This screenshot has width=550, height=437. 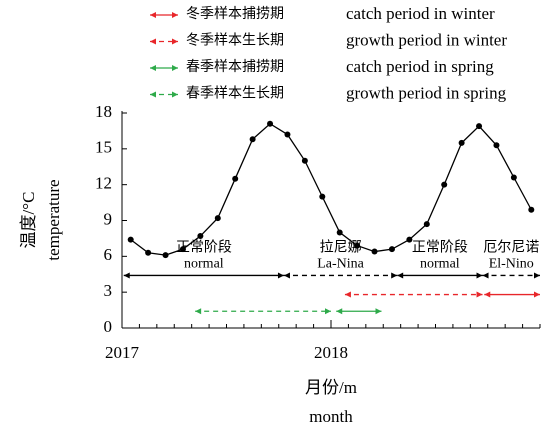 What do you see at coordinates (512, 294) in the screenshot?
I see `period-arrow-head` at bounding box center [512, 294].